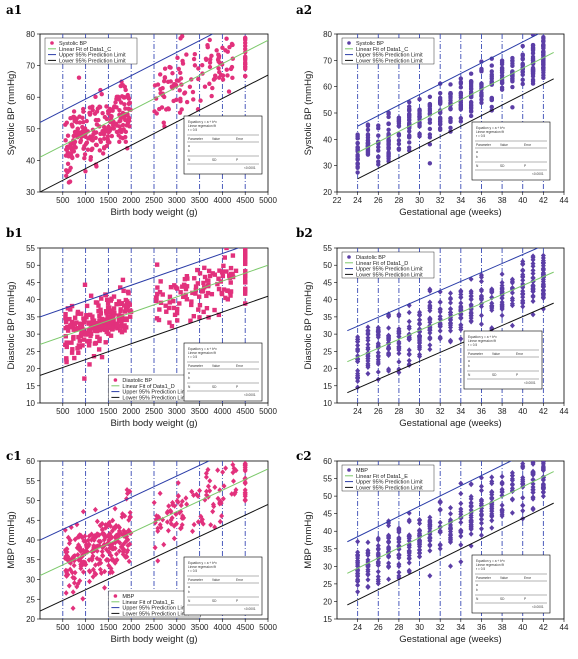 The width and height of the screenshot is (578, 659). I want to click on x-tick-label: 32, so click(440, 411).